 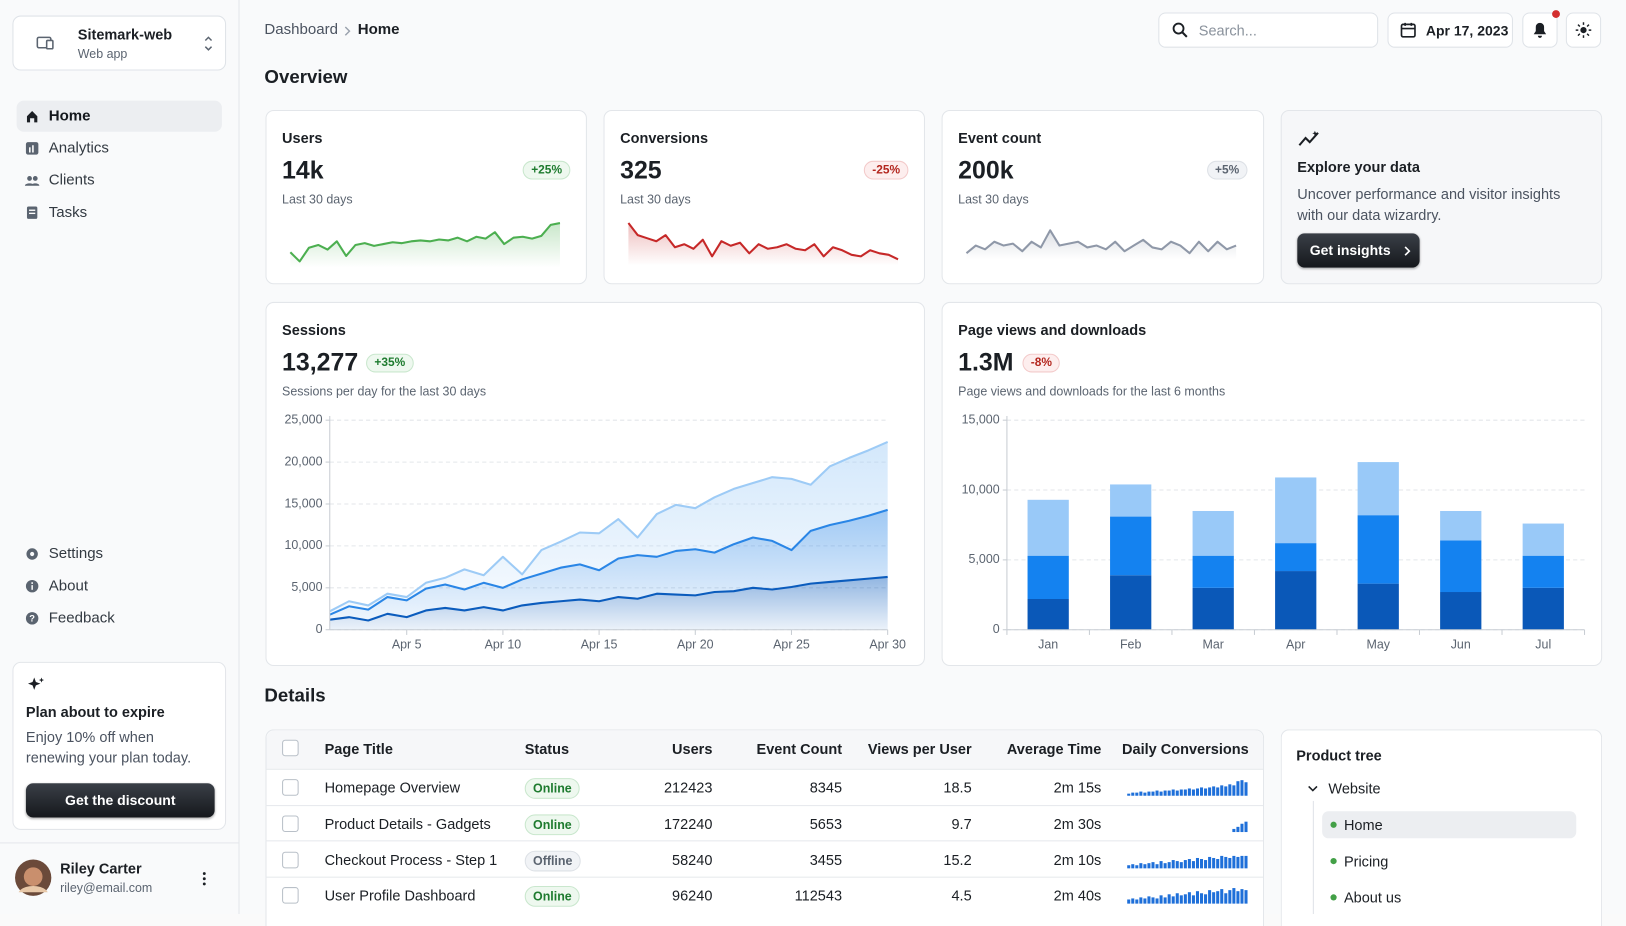 I want to click on cell: 2m 15s, so click(x=1077, y=787).